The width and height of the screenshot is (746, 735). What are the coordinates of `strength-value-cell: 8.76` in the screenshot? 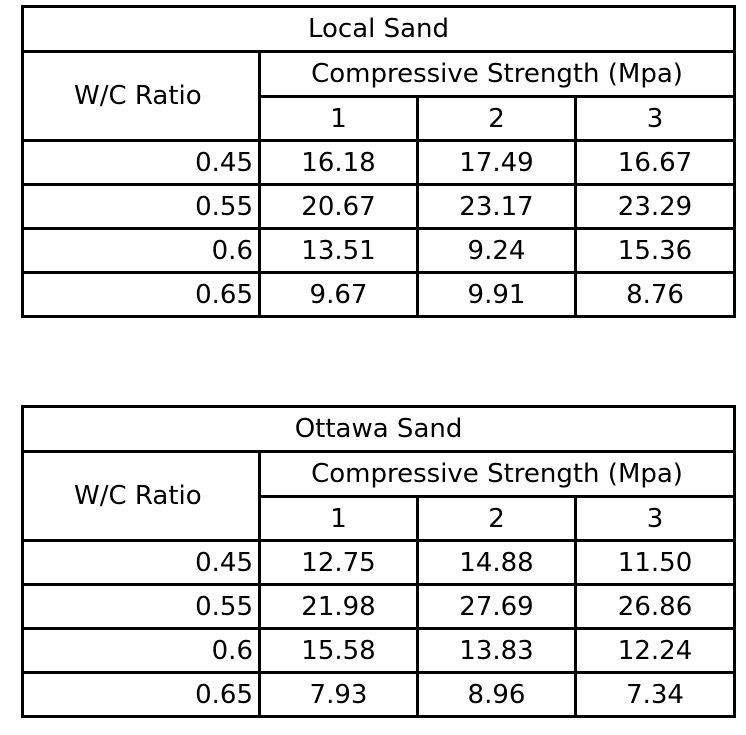 It's located at (655, 294).